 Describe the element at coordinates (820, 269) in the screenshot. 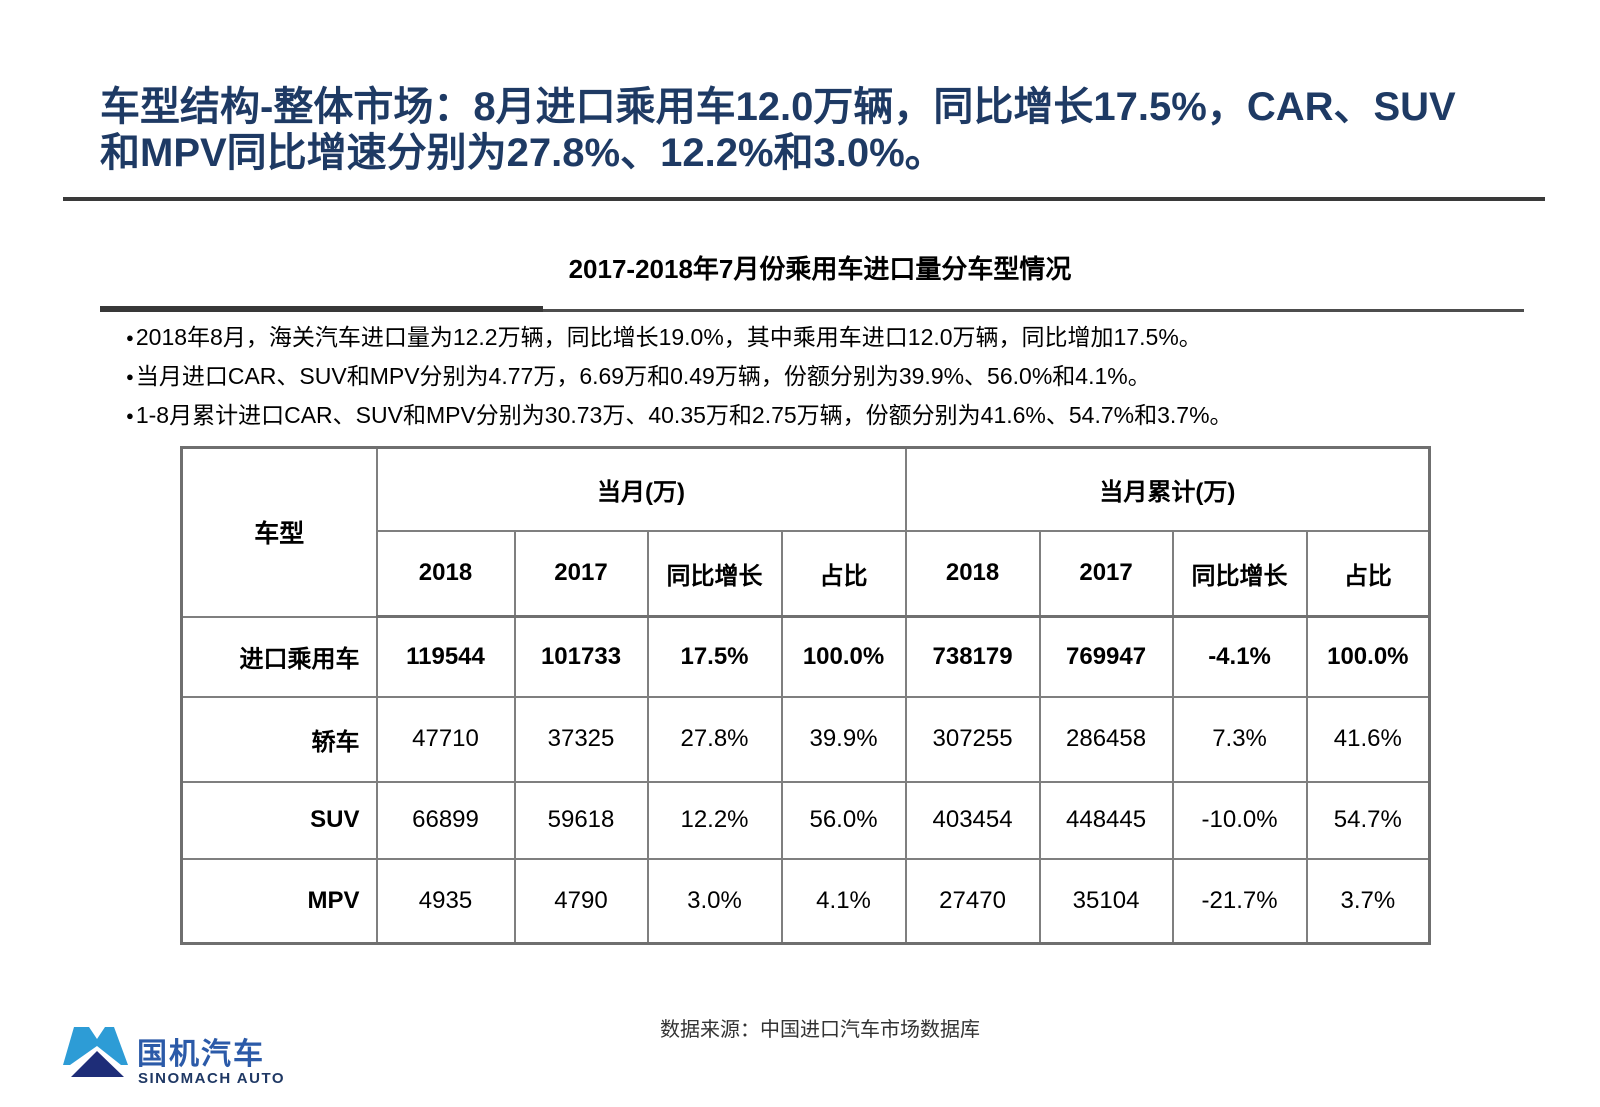

I see `table-caption: 2017-2018年7月份乘用车进口量分车型情况` at that location.